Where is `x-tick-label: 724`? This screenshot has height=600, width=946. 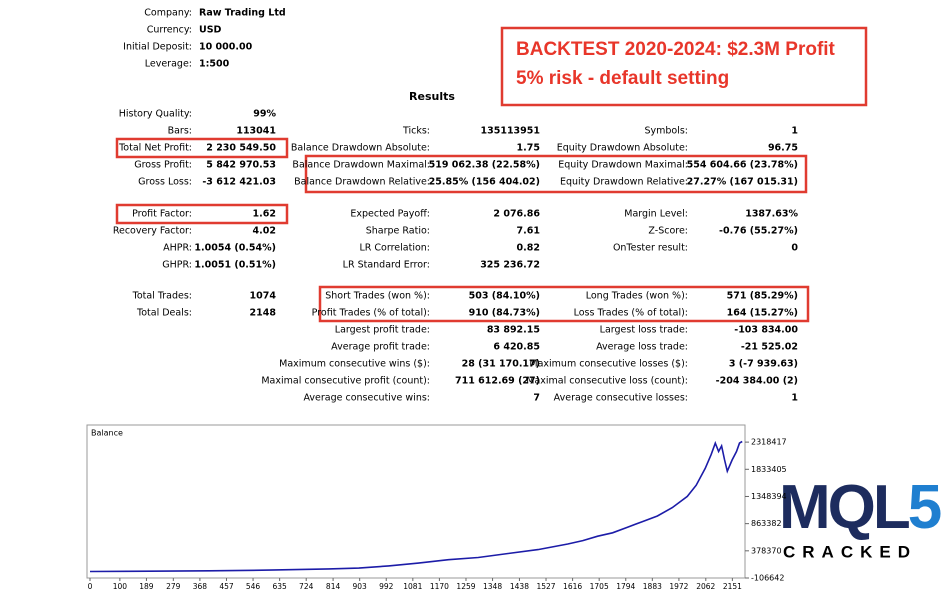
x-tick-label: 724 is located at coordinates (306, 586).